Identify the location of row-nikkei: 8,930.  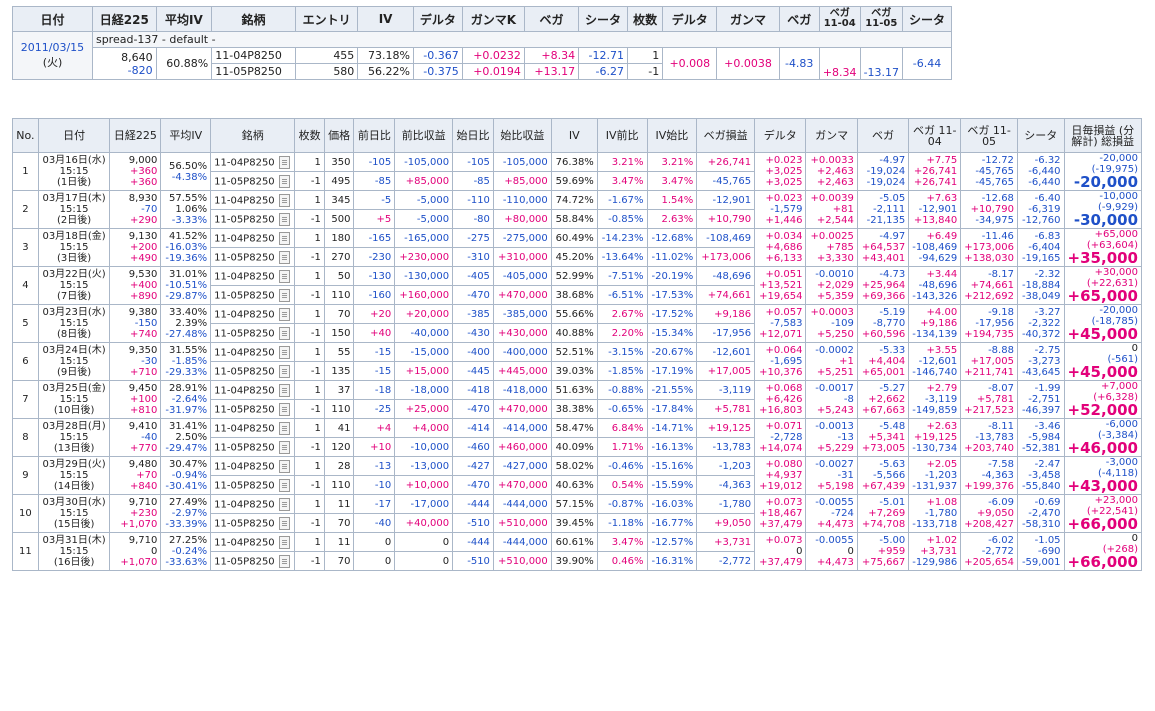
(143, 198).